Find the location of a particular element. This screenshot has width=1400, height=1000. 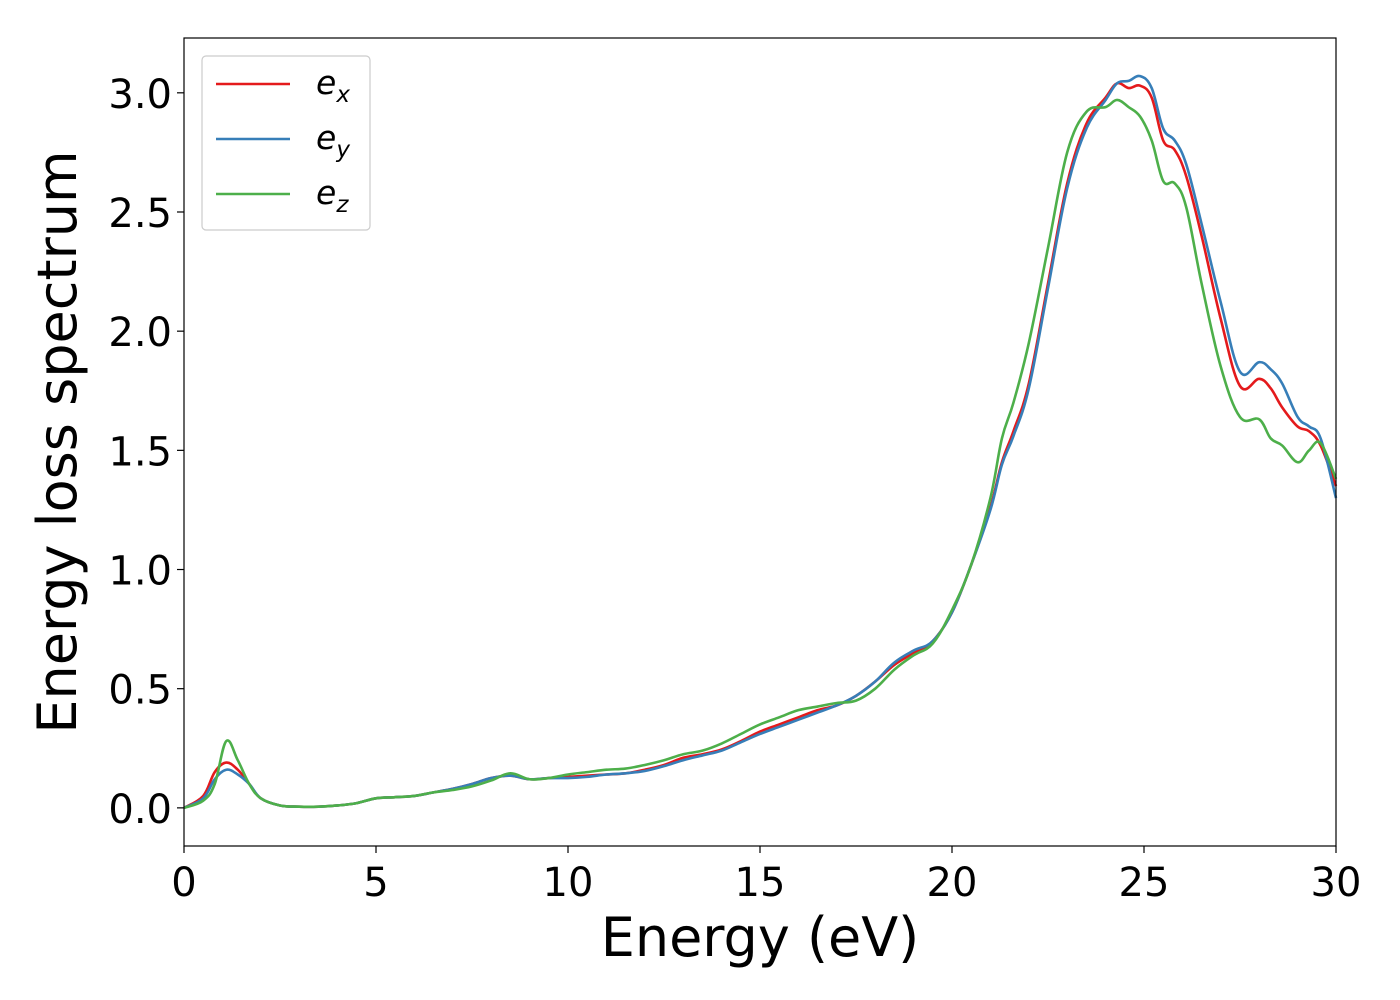

y-axis-ticks: 0.0 0.5 1.0 1.5 2.0 2.5 3.0 is located at coordinates (146, 452).